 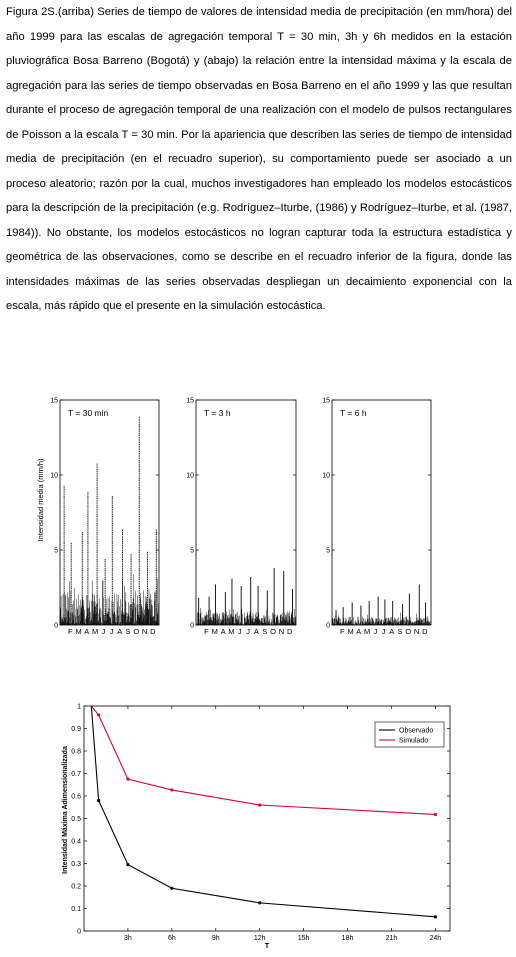 What do you see at coordinates (40, 499) in the screenshot?
I see `y-axis-label: Intensidad media (mm/h)` at bounding box center [40, 499].